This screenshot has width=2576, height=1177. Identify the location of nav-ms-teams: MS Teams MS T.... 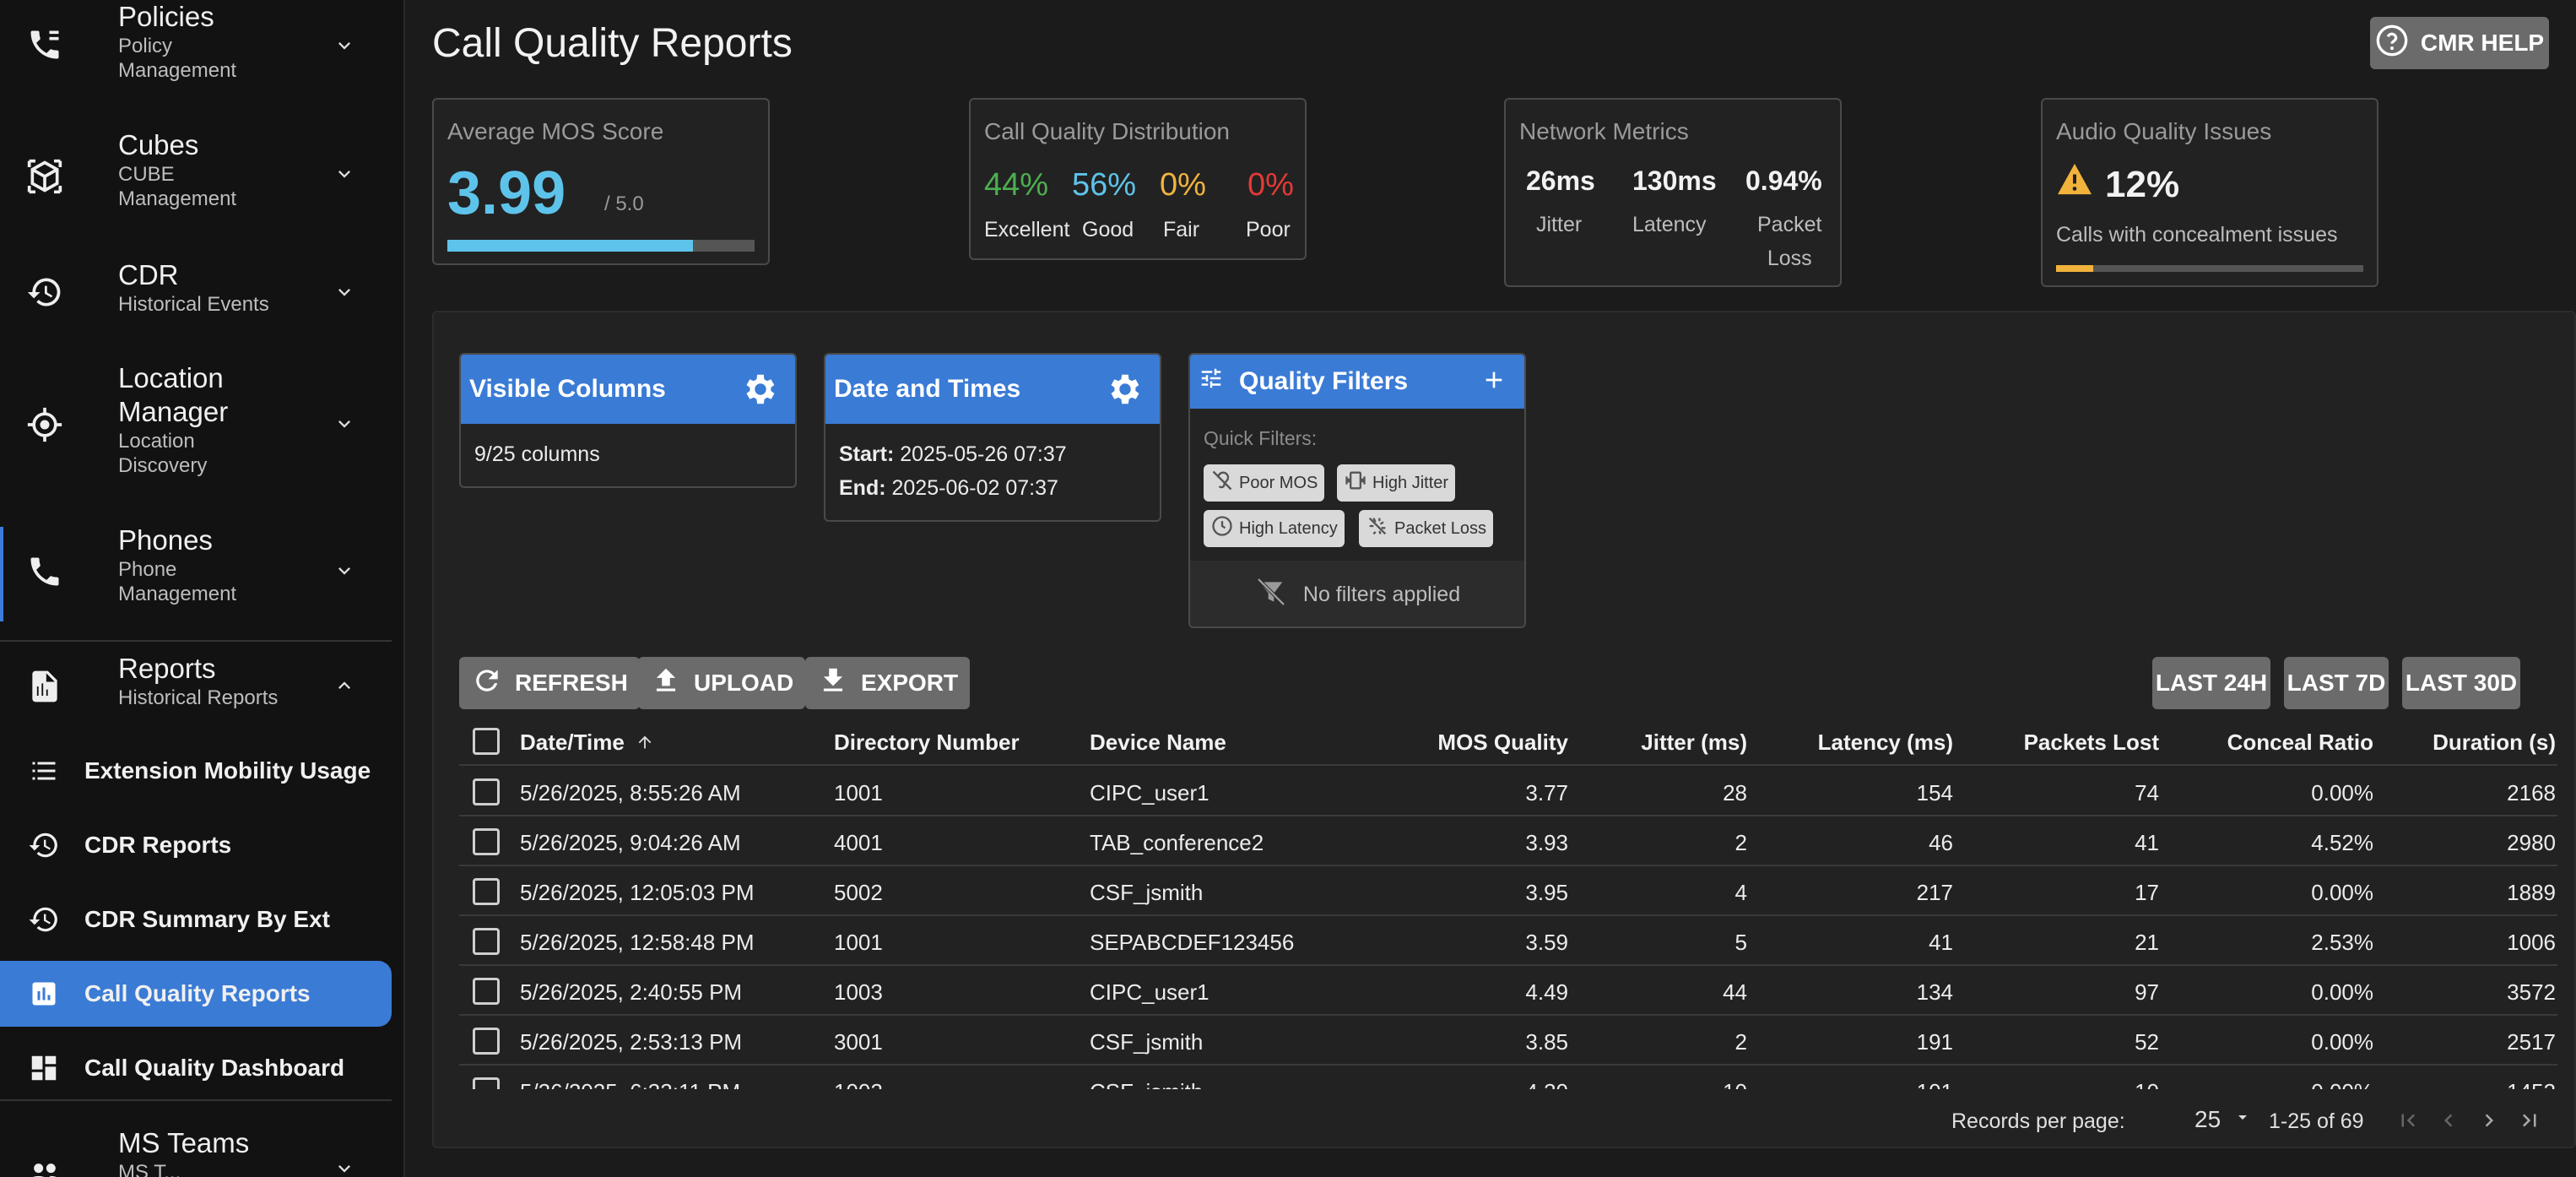
(201, 1151).